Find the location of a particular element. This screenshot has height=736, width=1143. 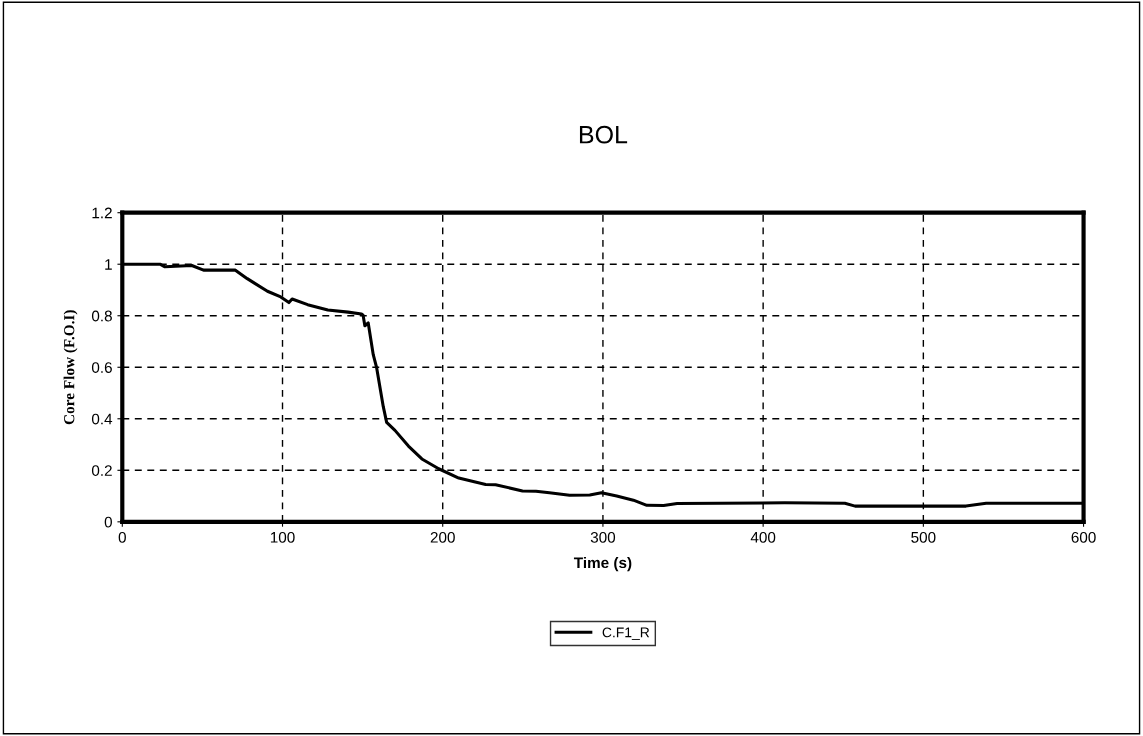

x-tick-label: 200 is located at coordinates (442, 537).